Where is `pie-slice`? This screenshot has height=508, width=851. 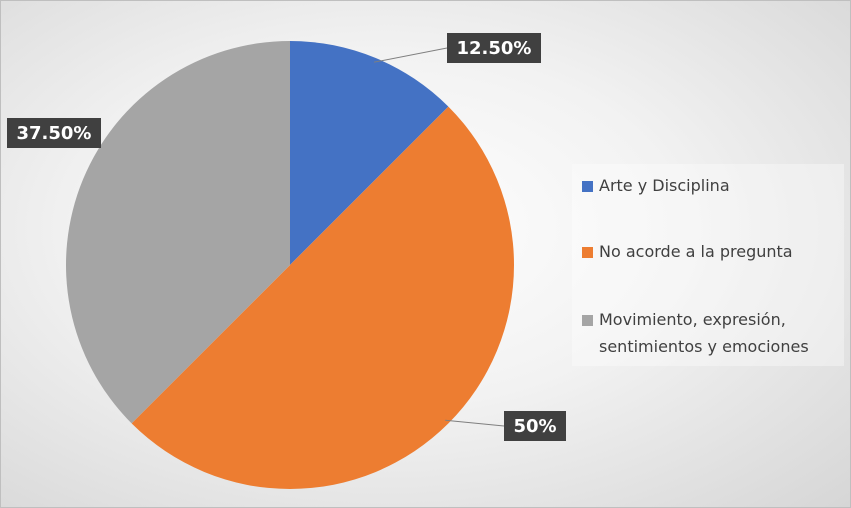 pie-slice is located at coordinates (369, 153).